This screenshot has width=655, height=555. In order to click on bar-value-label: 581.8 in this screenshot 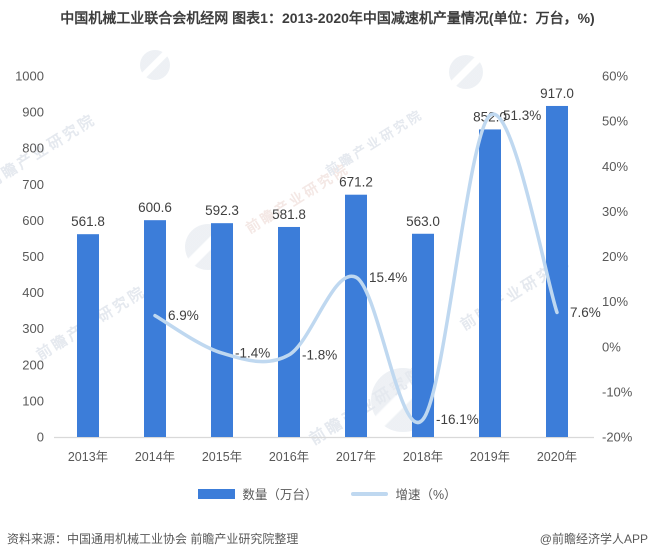, I will do `click(289, 214)`.